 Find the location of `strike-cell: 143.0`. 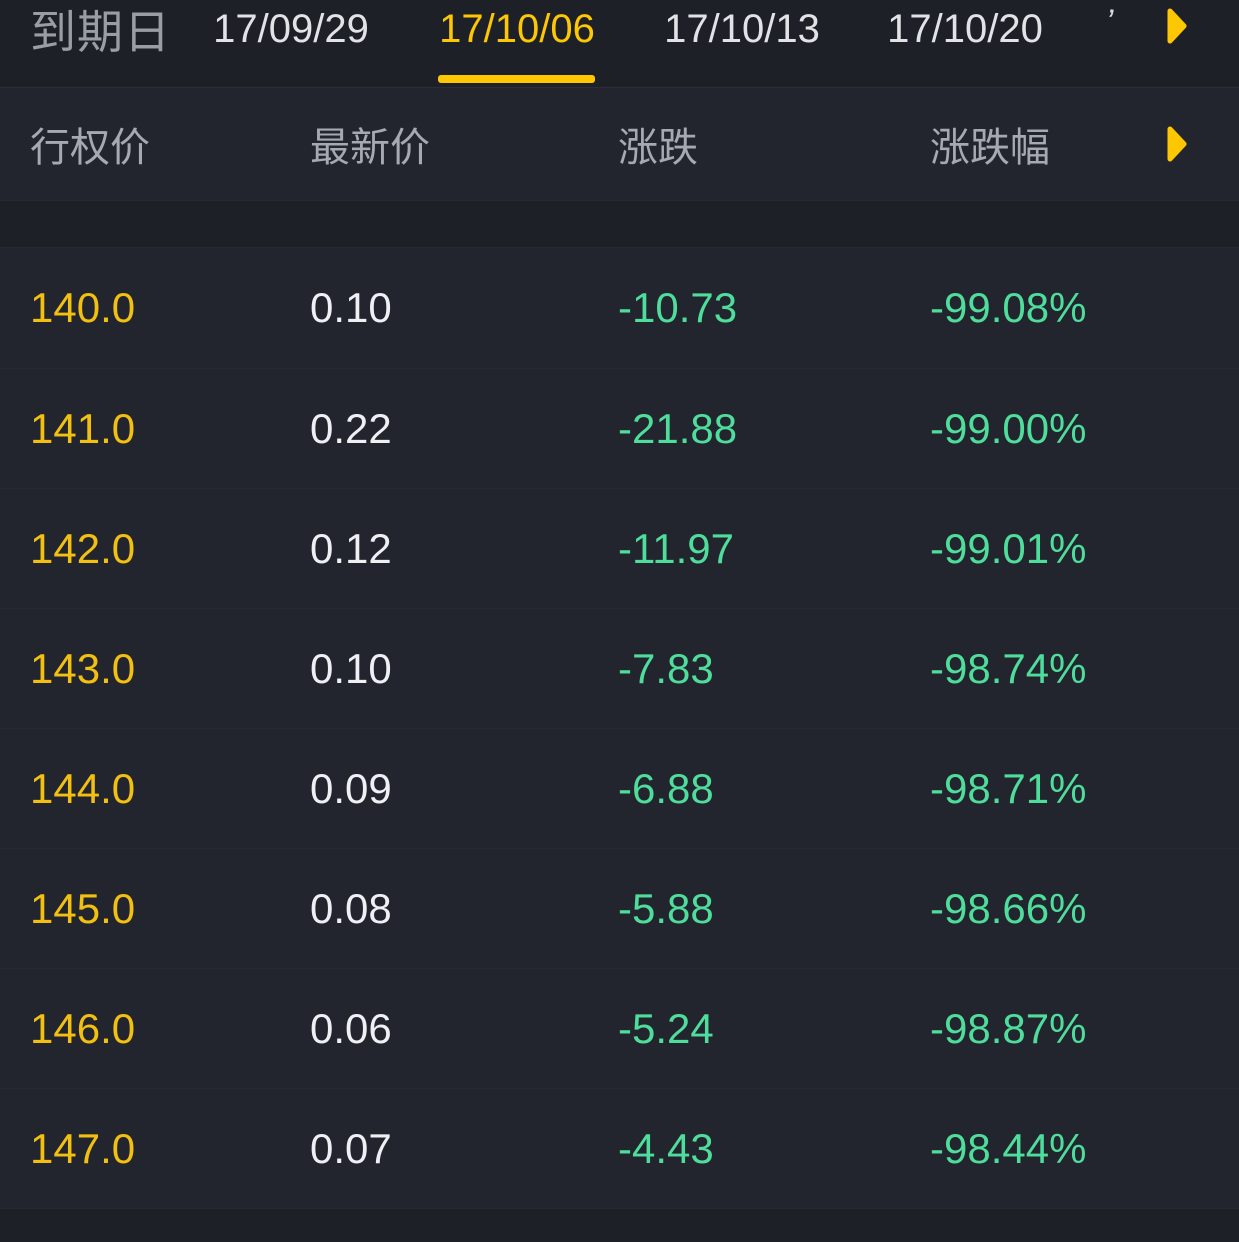

strike-cell: 143.0 is located at coordinates (83, 668).